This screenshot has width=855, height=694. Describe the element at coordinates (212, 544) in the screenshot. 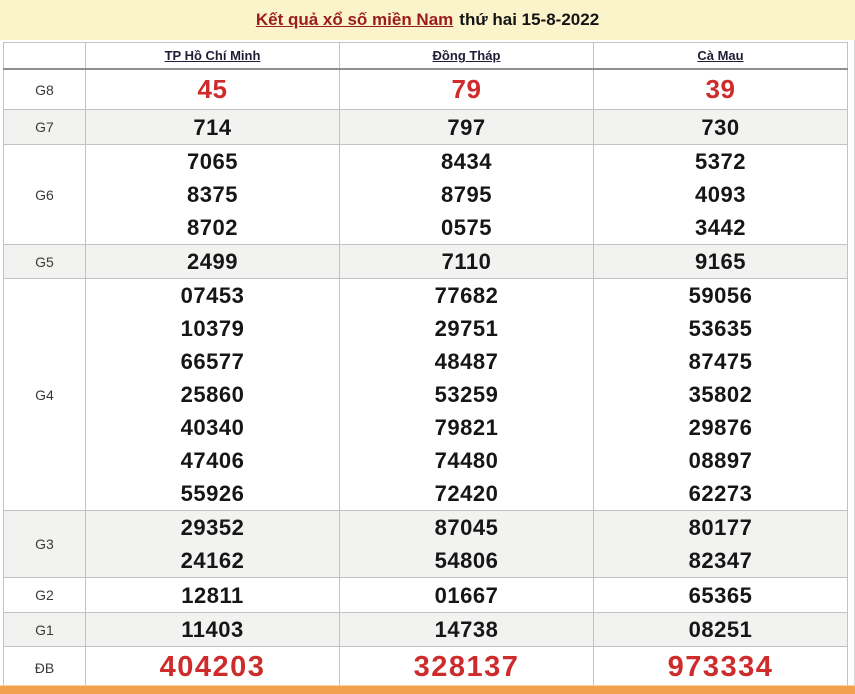

I see `prize-values-cell: 29352 24162` at that location.